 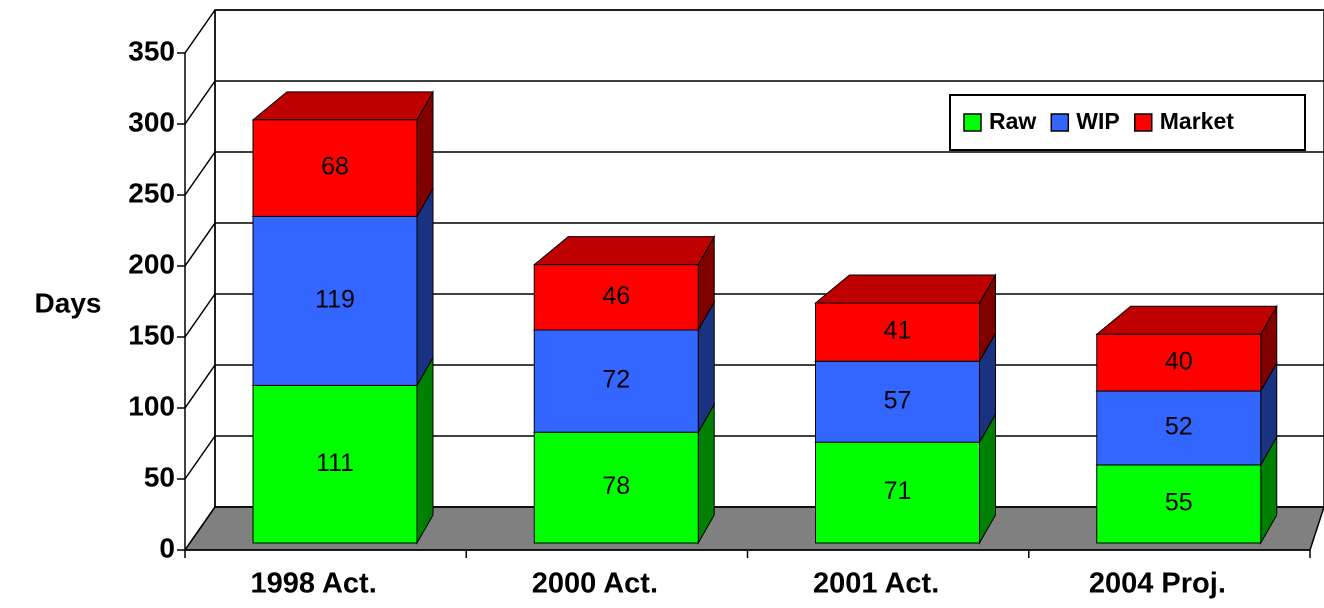 What do you see at coordinates (159, 476) in the screenshot?
I see `y-tick-label: 50` at bounding box center [159, 476].